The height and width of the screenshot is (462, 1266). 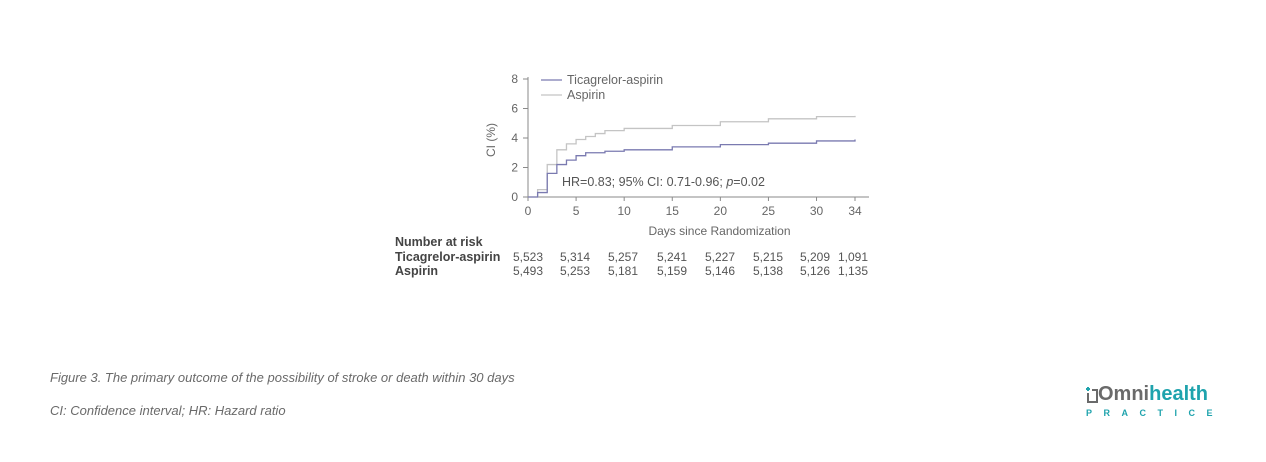 I want to click on chart-series, so click(x=692, y=156).